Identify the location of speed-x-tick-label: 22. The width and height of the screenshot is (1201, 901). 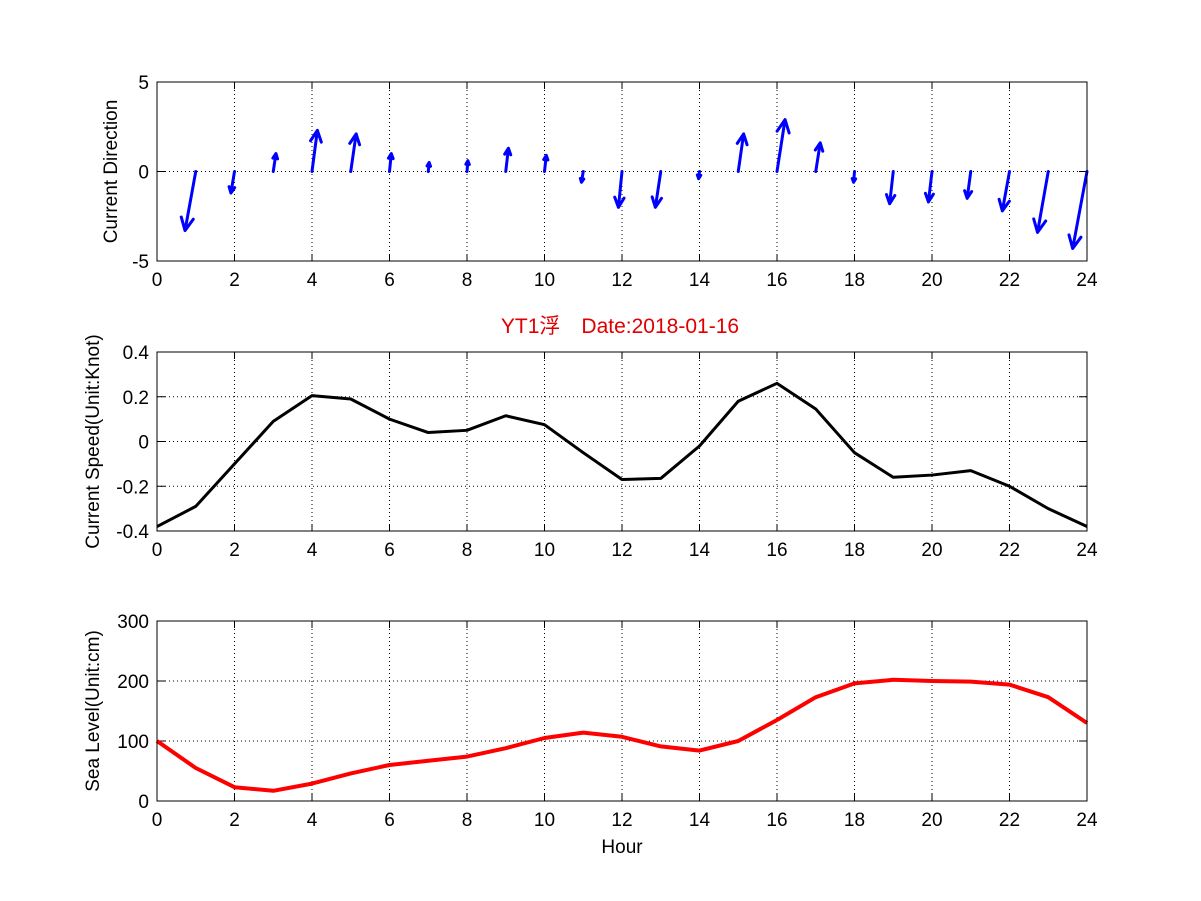
(1009, 550).